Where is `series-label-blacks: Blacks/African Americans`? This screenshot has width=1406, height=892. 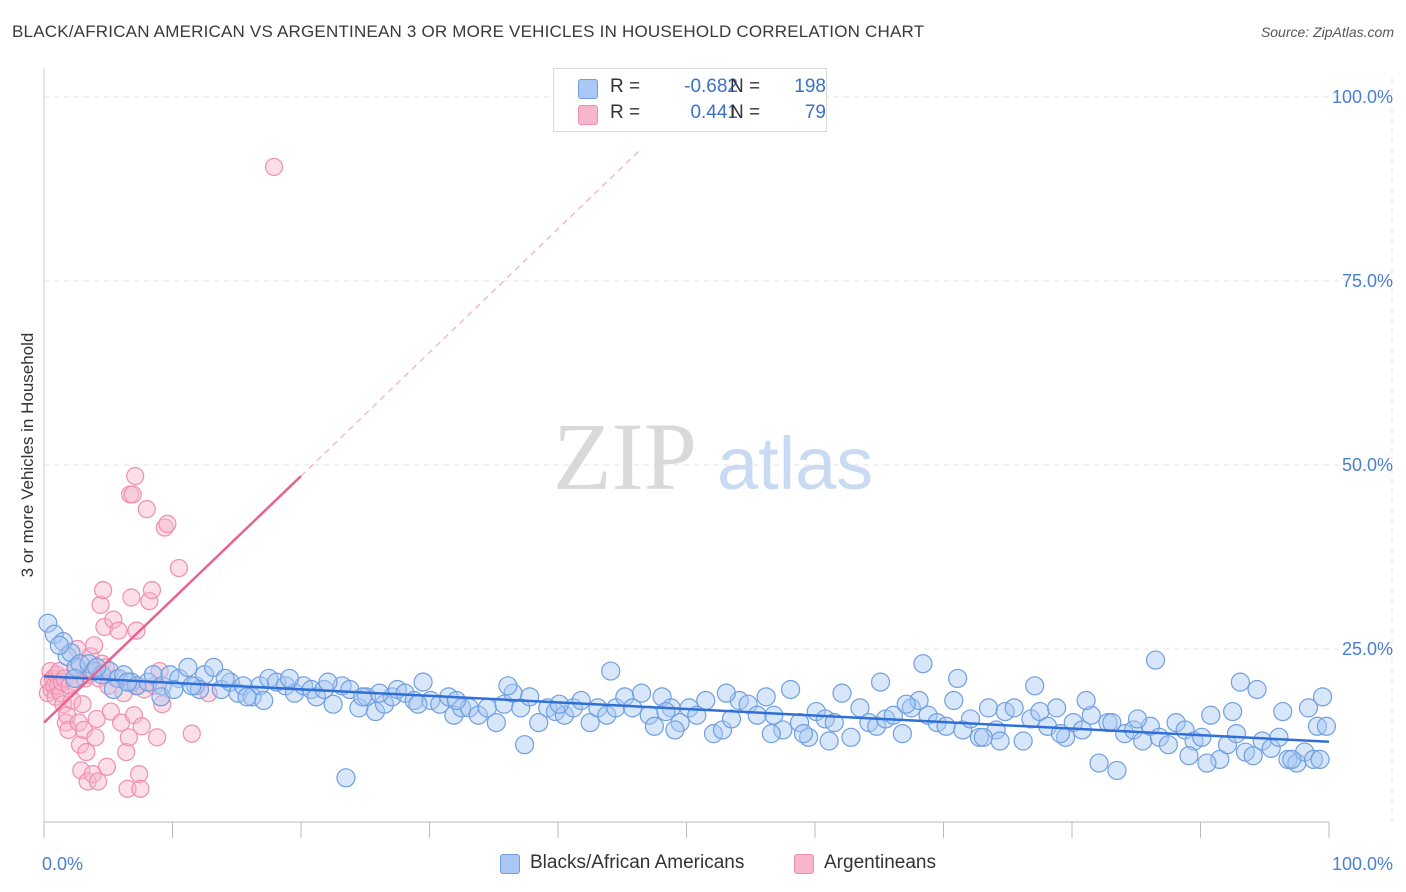 series-label-blacks: Blacks/African Americans is located at coordinates (637, 862).